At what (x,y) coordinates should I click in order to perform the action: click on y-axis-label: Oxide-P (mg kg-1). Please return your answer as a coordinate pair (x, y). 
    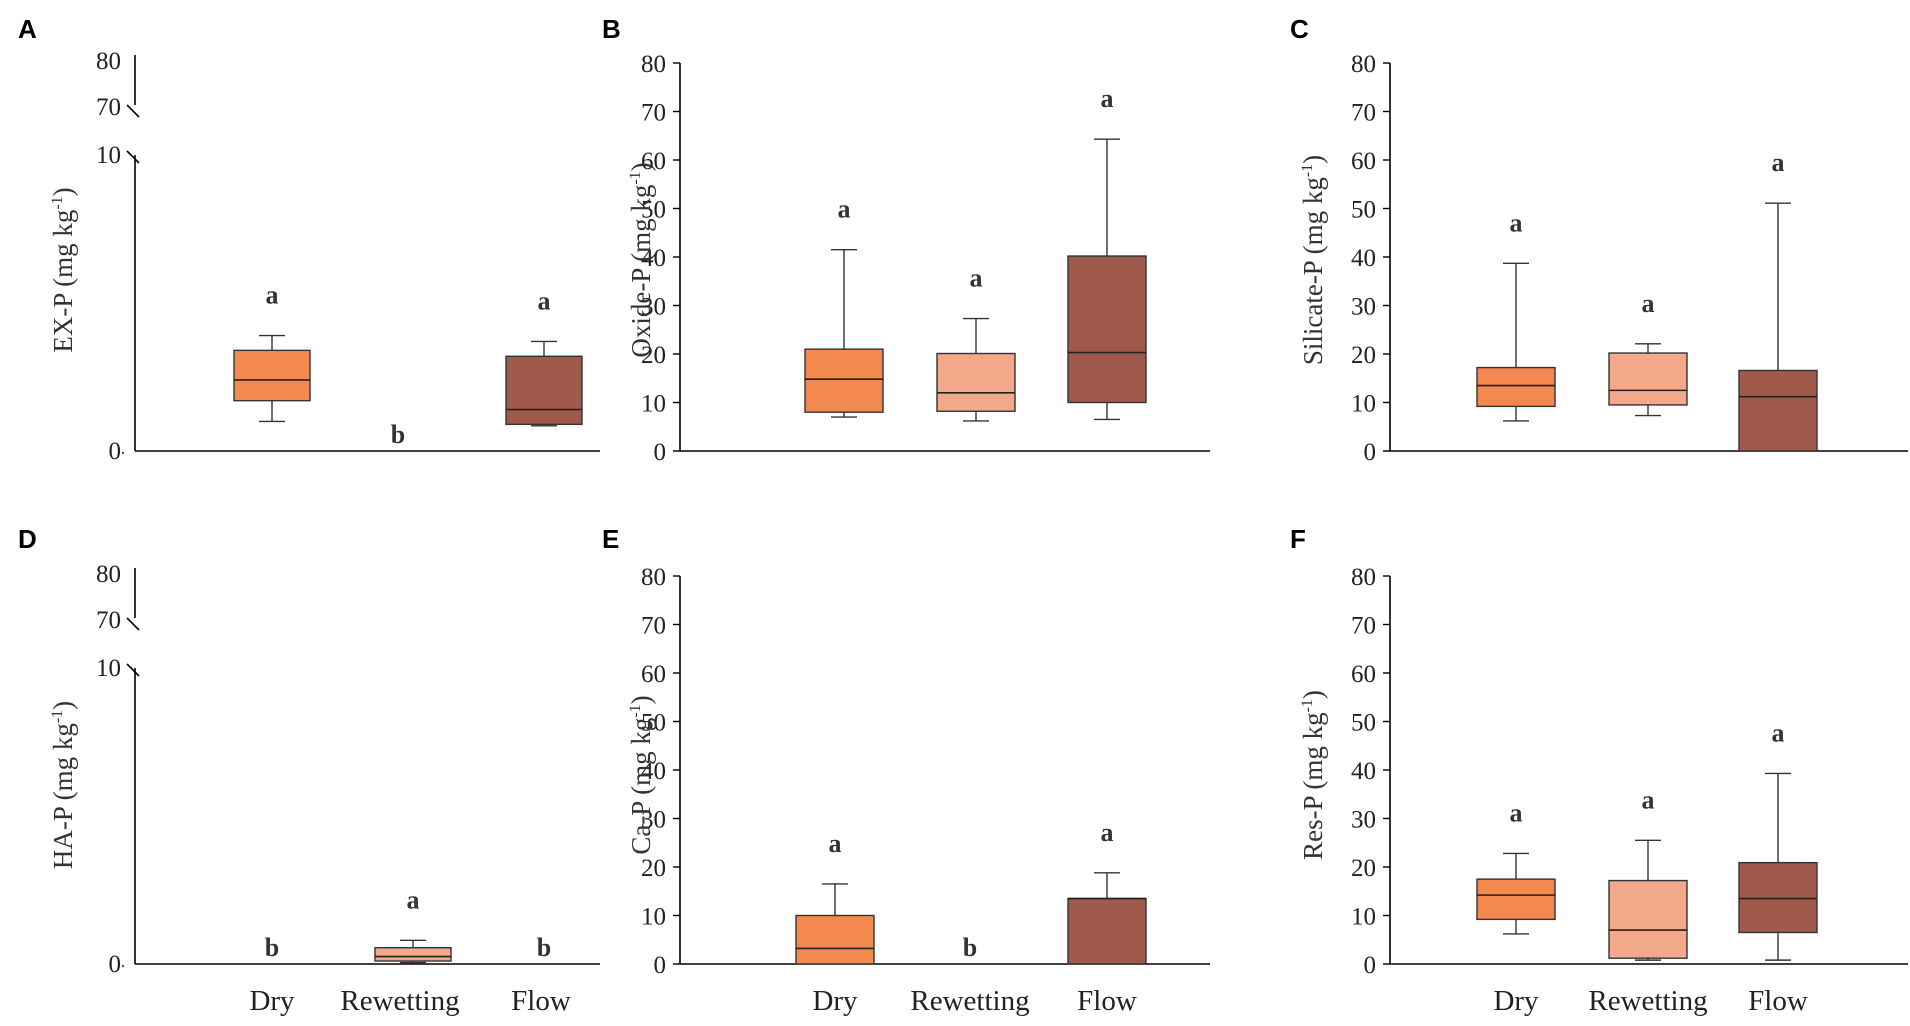
    Looking at the image, I should click on (641, 259).